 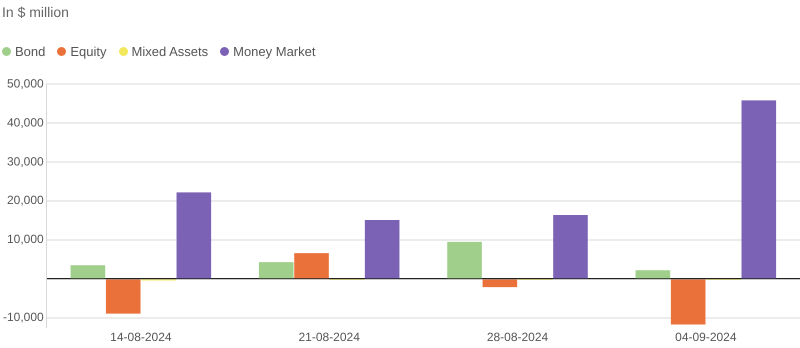 What do you see at coordinates (274, 51) in the screenshot?
I see `legend-label: Money Market` at bounding box center [274, 51].